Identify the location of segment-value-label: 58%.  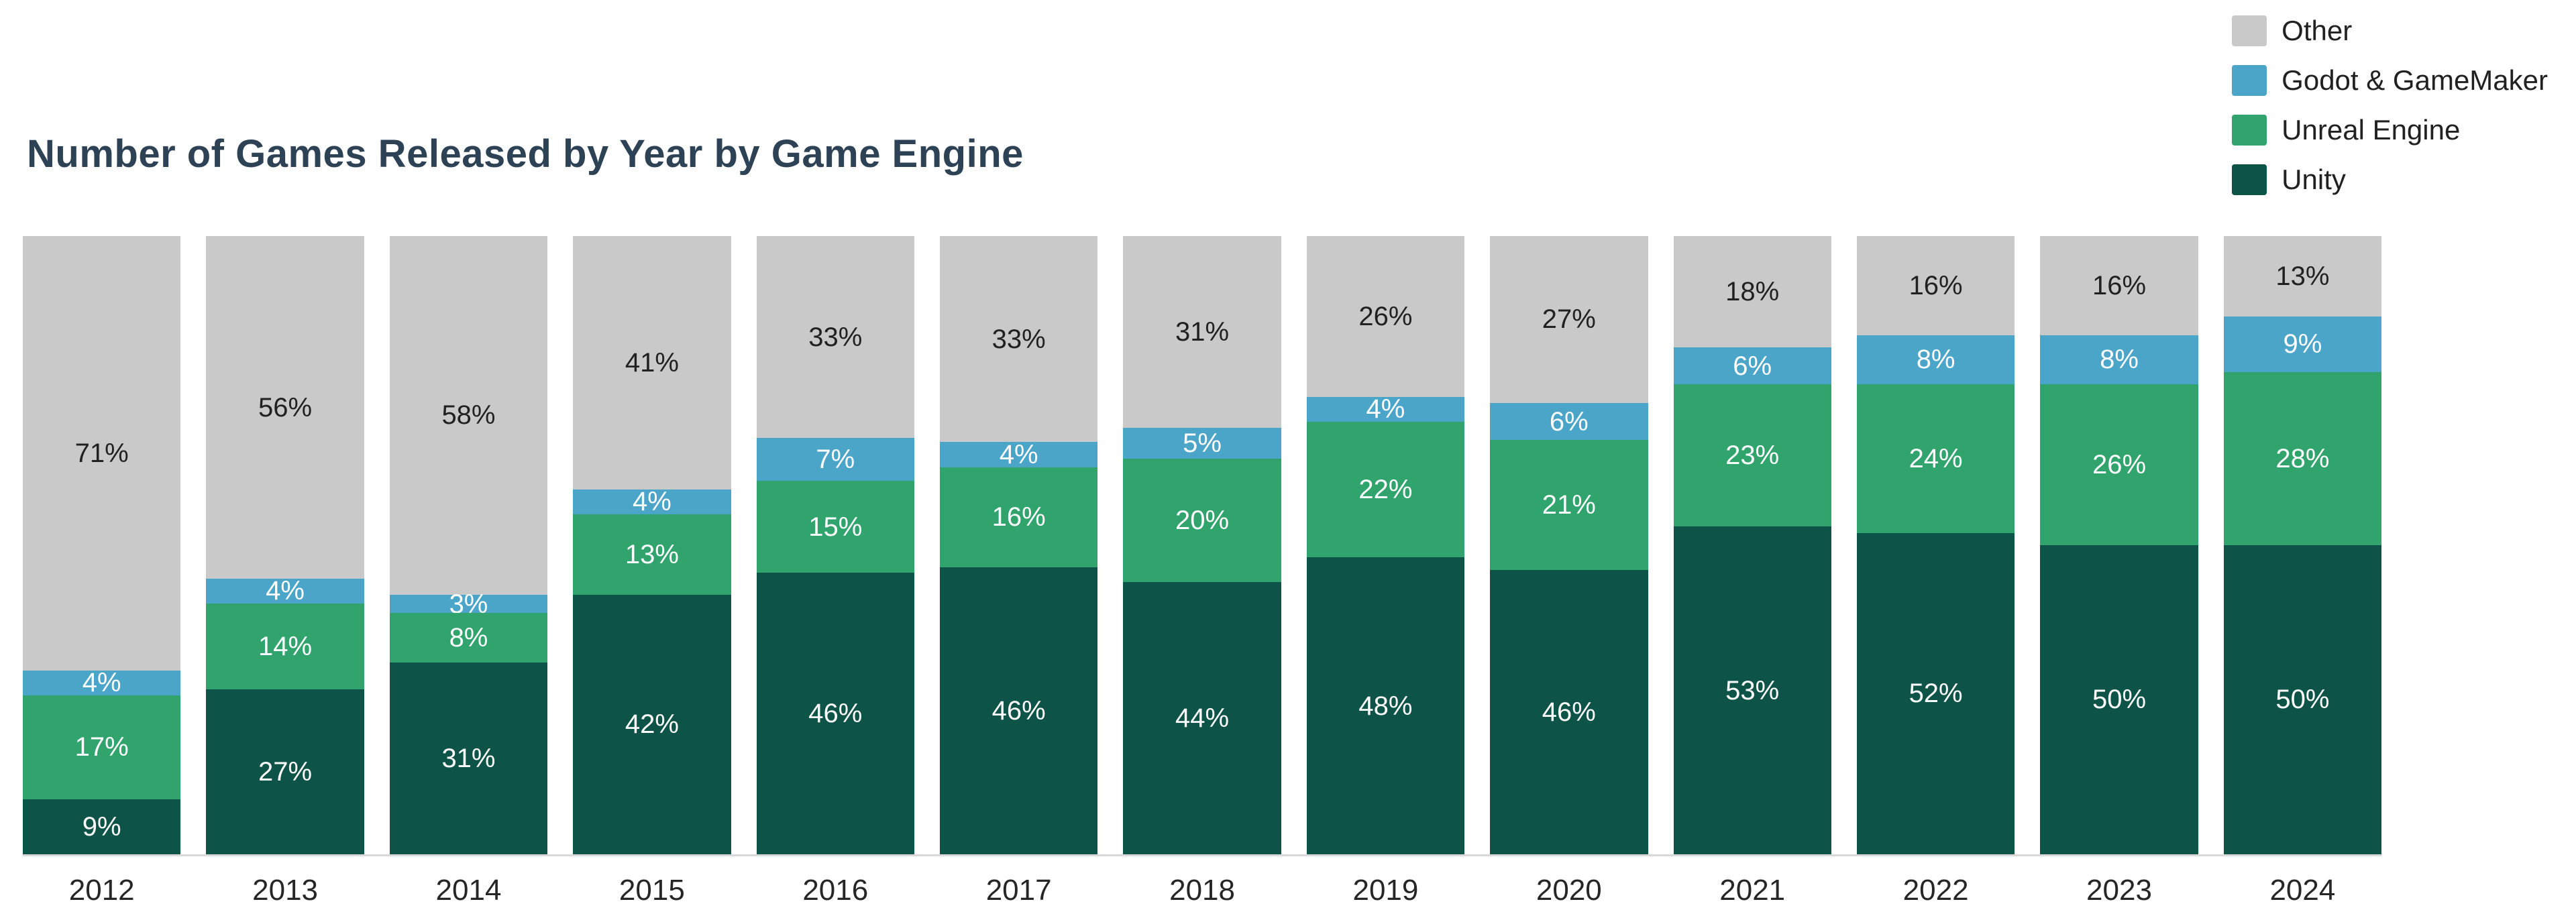
(468, 416).